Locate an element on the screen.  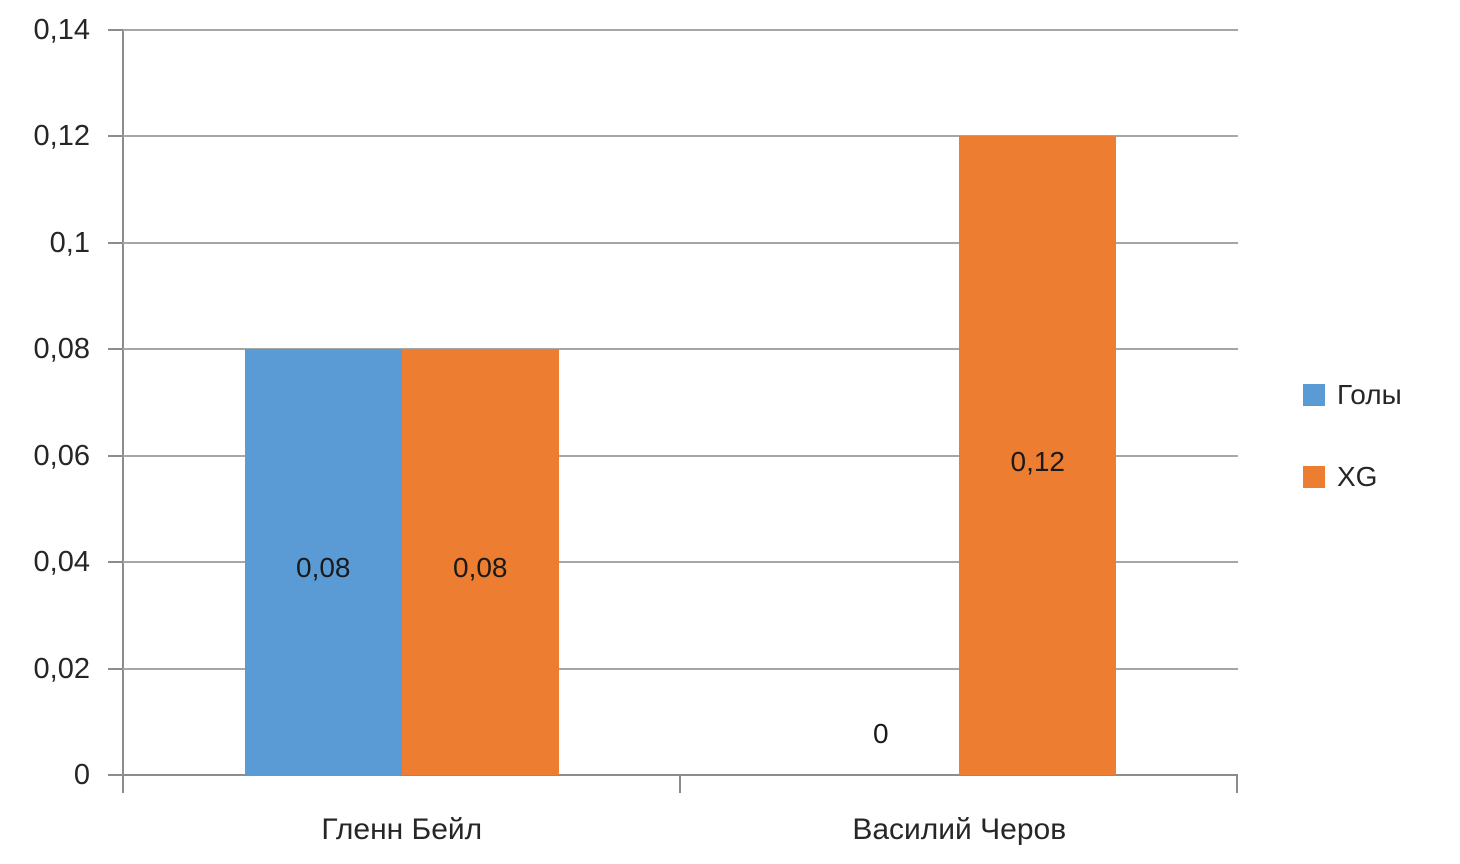
bar-Голы-1 is located at coordinates (323, 562).